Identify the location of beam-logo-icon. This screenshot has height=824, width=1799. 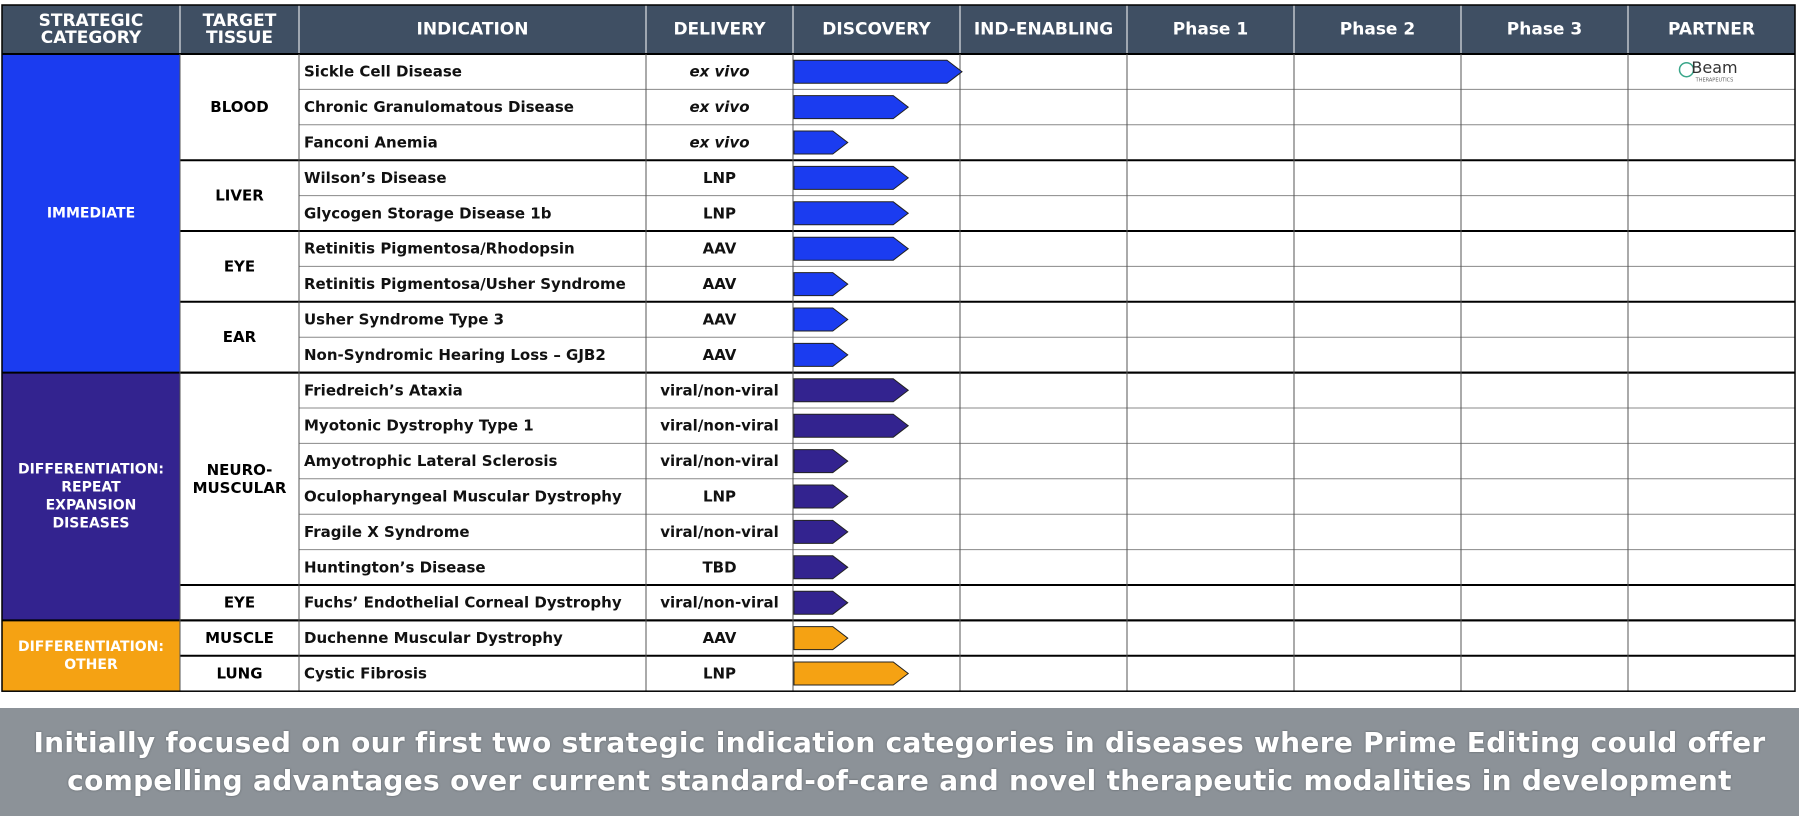
(1686, 69).